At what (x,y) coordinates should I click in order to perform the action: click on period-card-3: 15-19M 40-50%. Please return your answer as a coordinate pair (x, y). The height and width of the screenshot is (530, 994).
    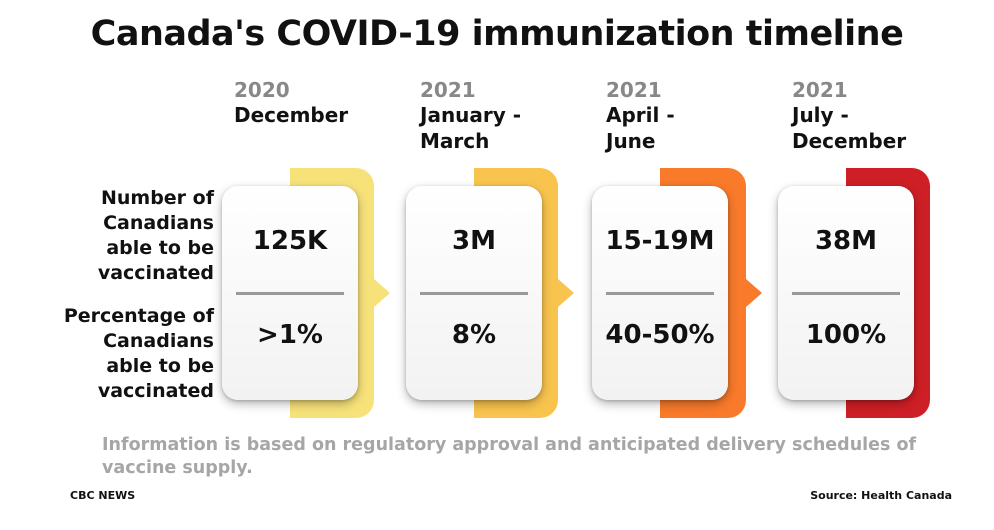
    Looking at the image, I should click on (660, 293).